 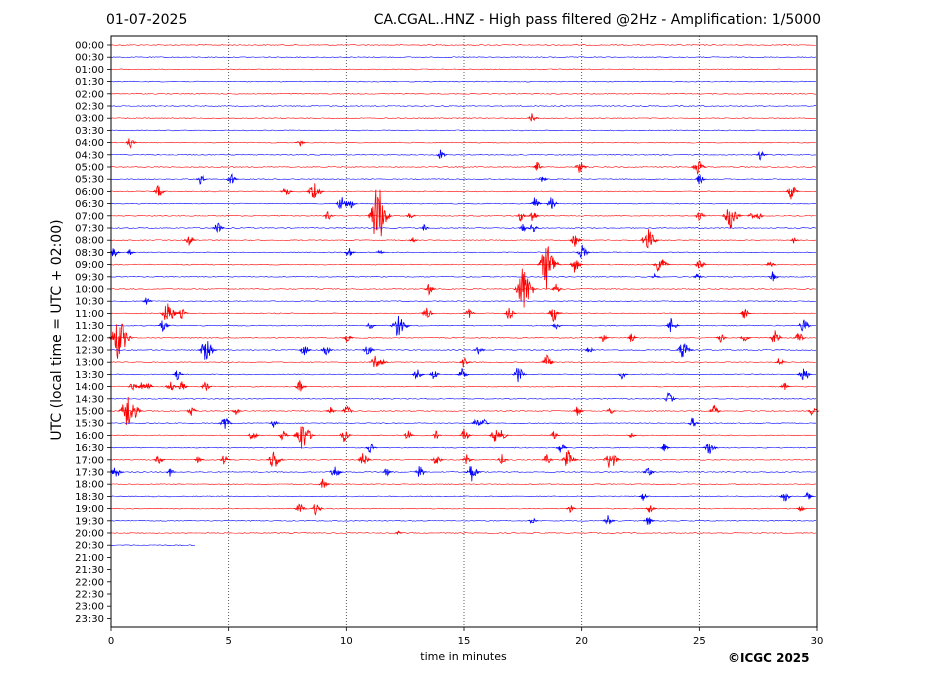 I want to click on trace-13:30, so click(x=463, y=374).